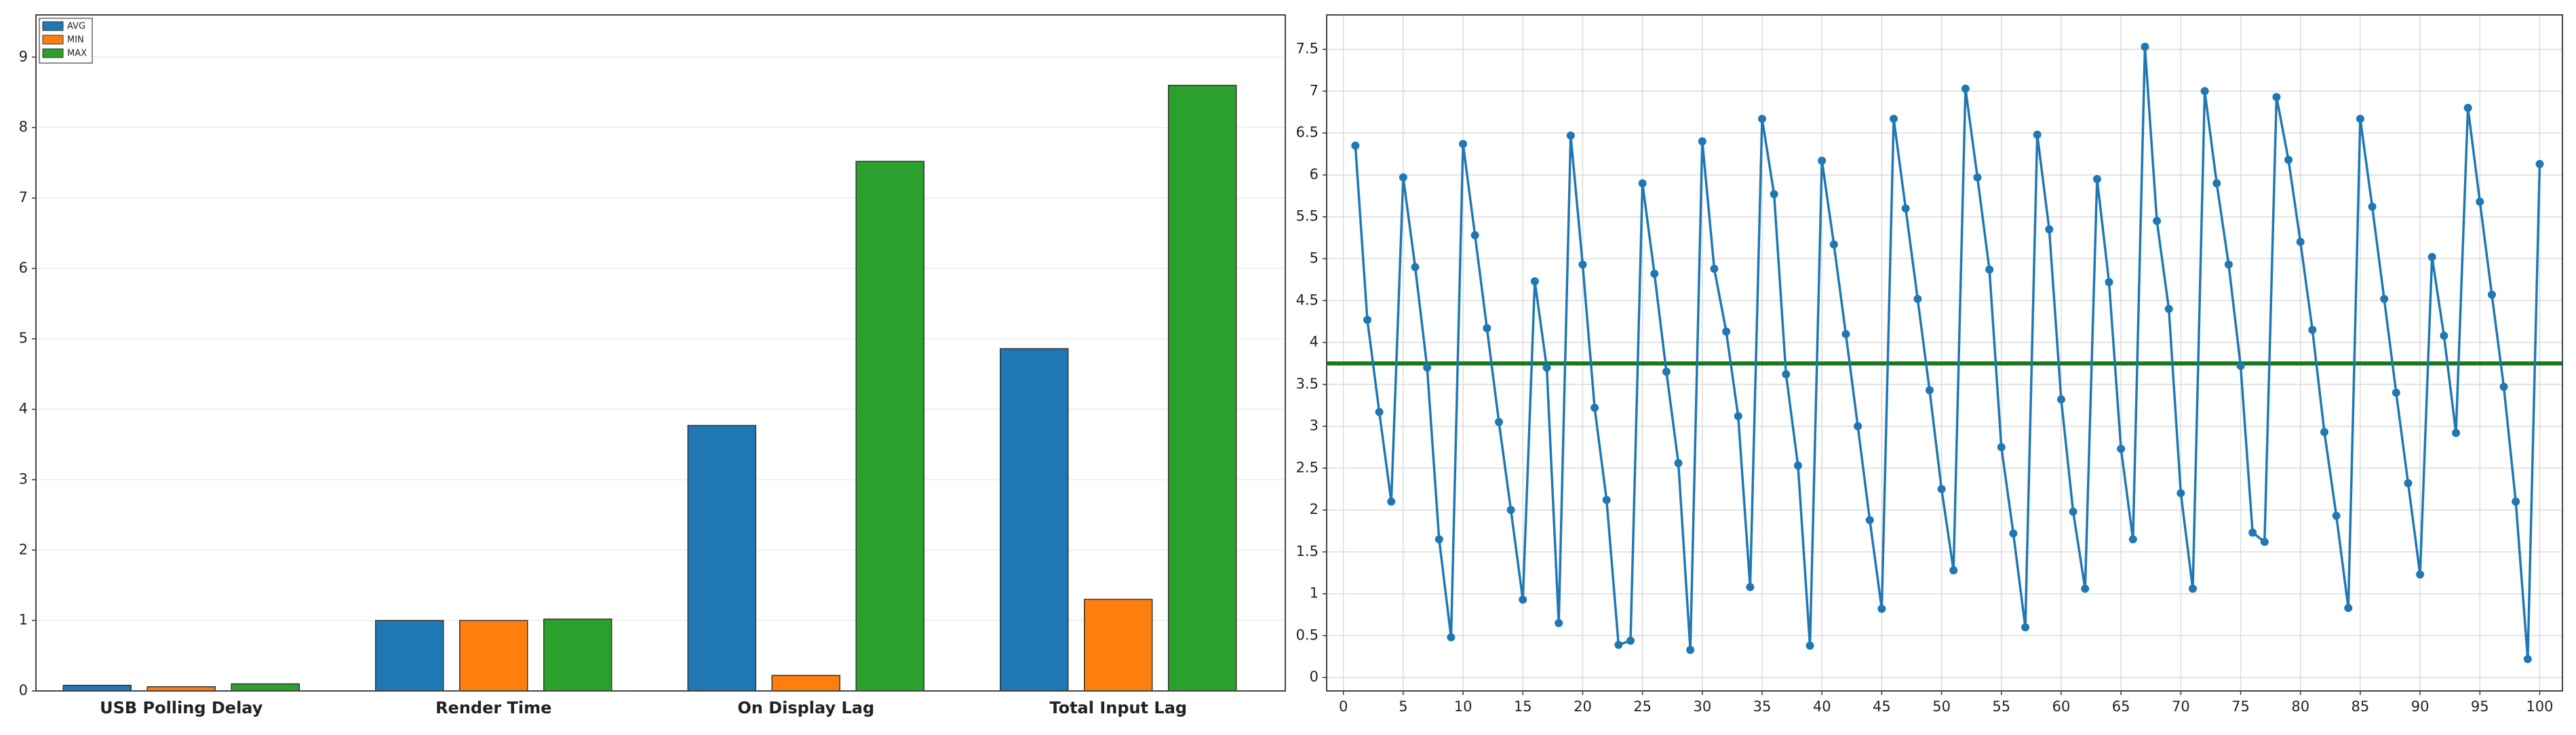 Image resolution: width=2576 pixels, height=735 pixels. What do you see at coordinates (53, 40) in the screenshot?
I see `legend-swatch` at bounding box center [53, 40].